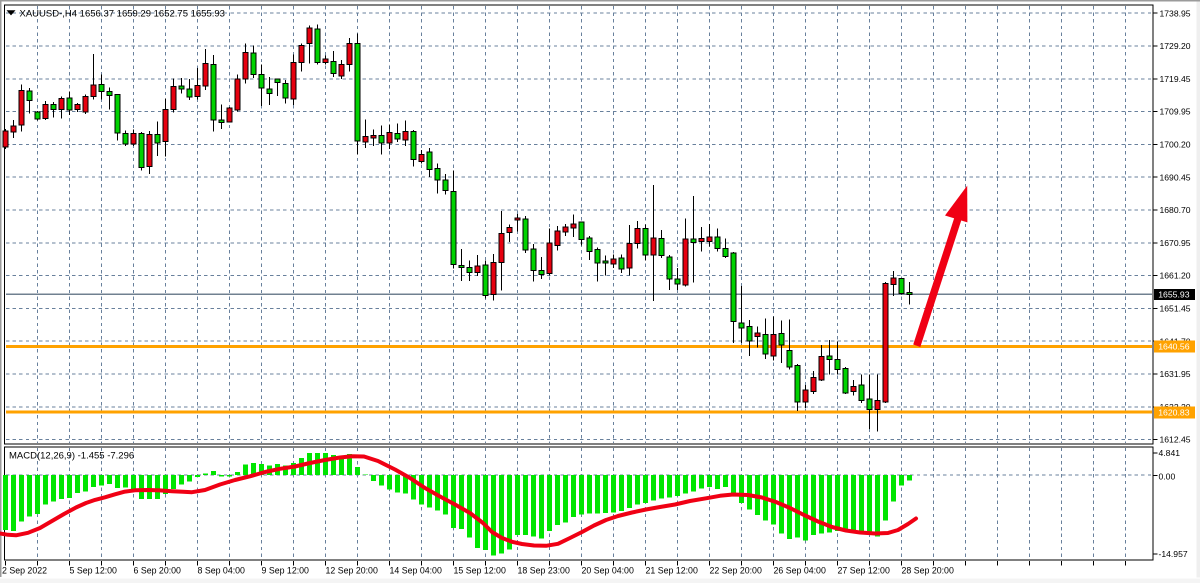  What do you see at coordinates (1175, 177) in the screenshot?
I see `svg-text: 1690.45` at bounding box center [1175, 177].